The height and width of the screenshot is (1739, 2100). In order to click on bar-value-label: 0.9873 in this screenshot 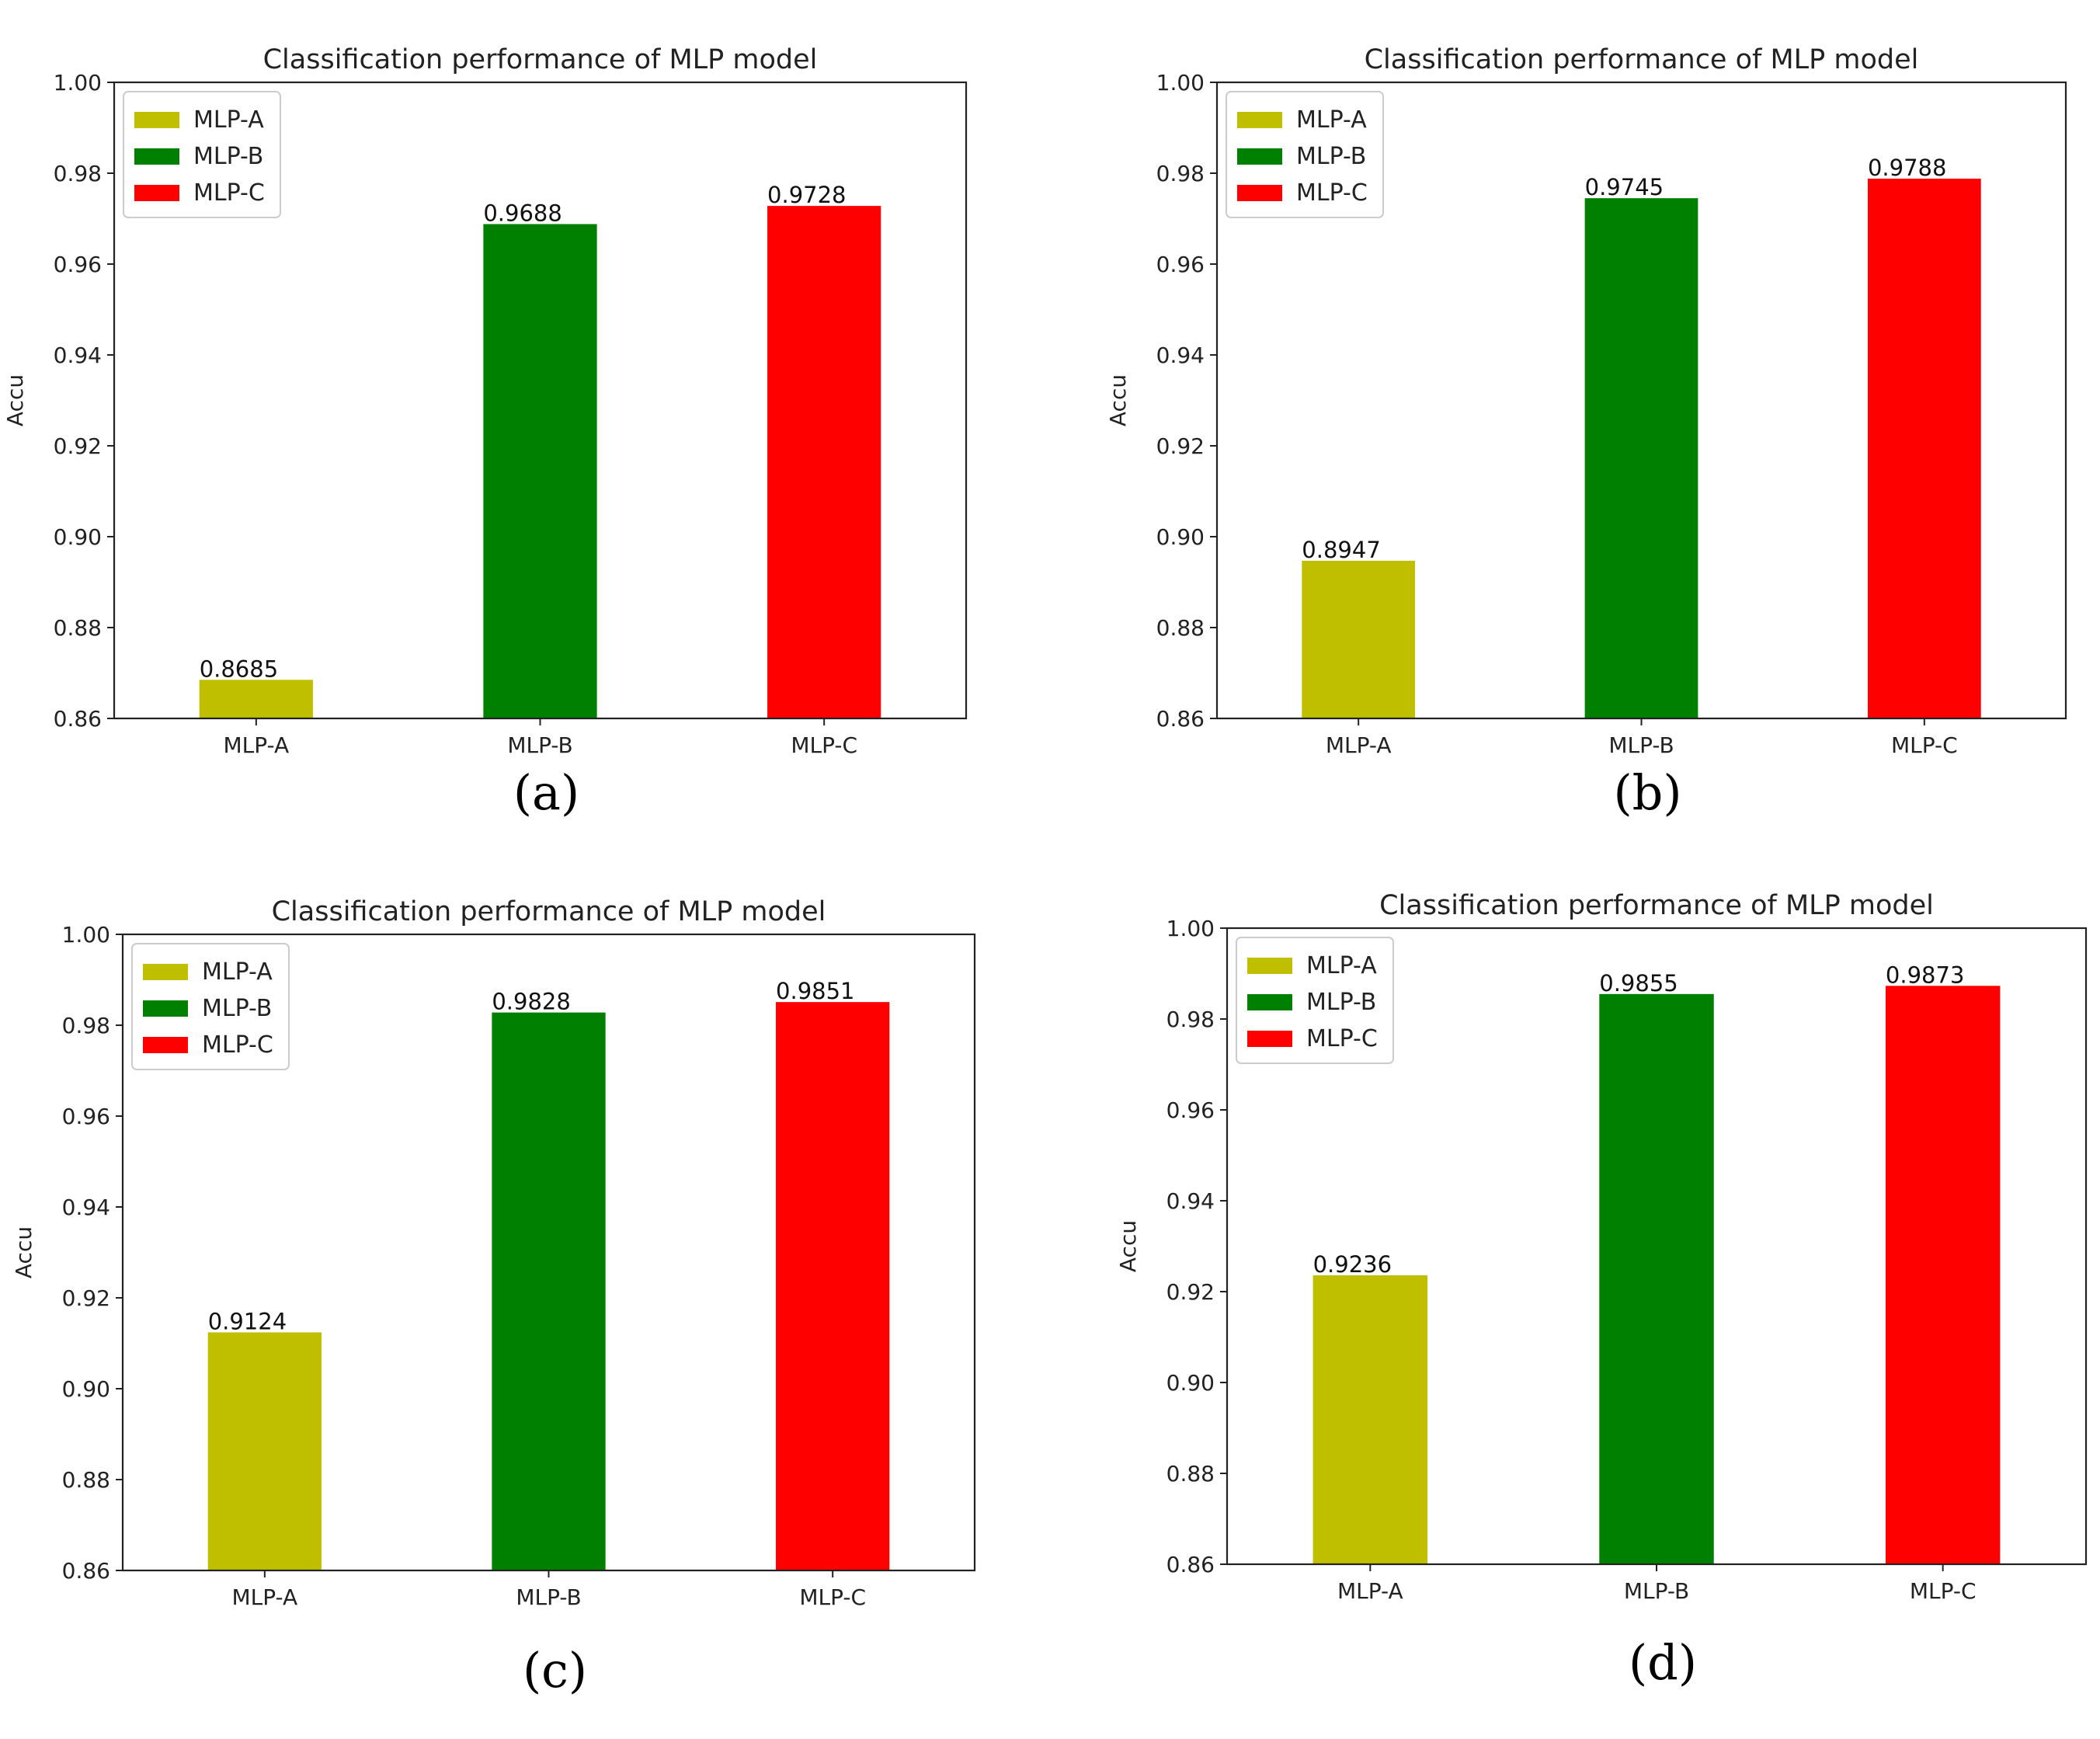, I will do `click(1925, 975)`.